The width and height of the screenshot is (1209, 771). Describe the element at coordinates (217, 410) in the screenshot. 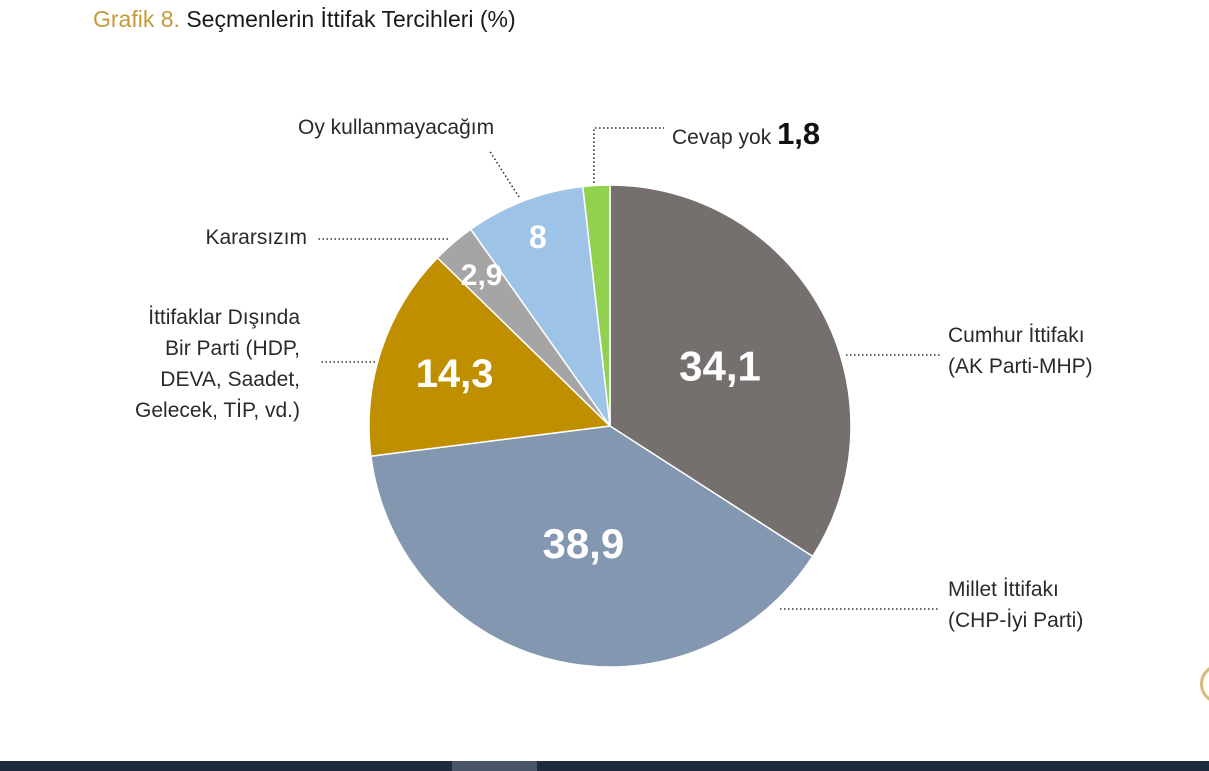

I see `label-diger-line4: Gelecek, TİP, vd.)` at that location.